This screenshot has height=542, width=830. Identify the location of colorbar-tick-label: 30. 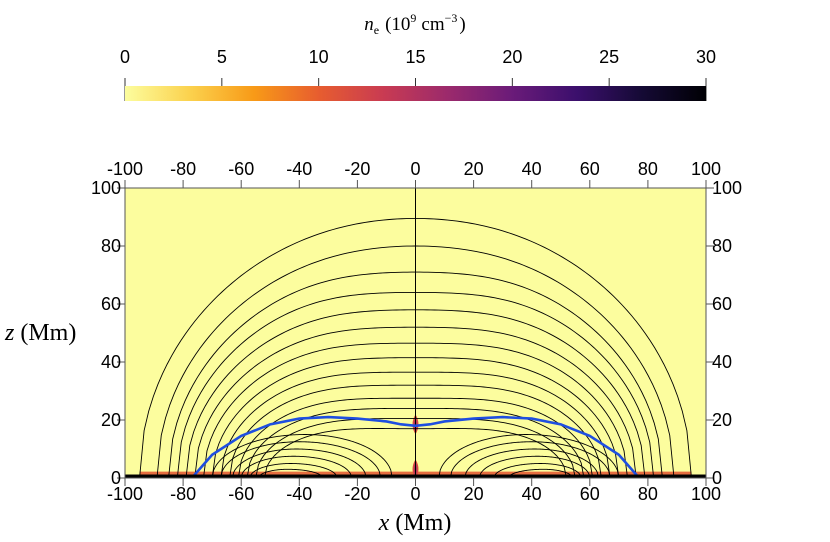
(706, 57).